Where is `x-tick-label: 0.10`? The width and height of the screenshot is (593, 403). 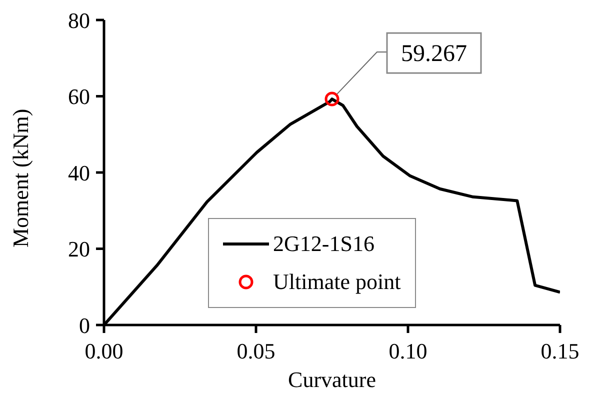 x-tick-label: 0.10 is located at coordinates (408, 351).